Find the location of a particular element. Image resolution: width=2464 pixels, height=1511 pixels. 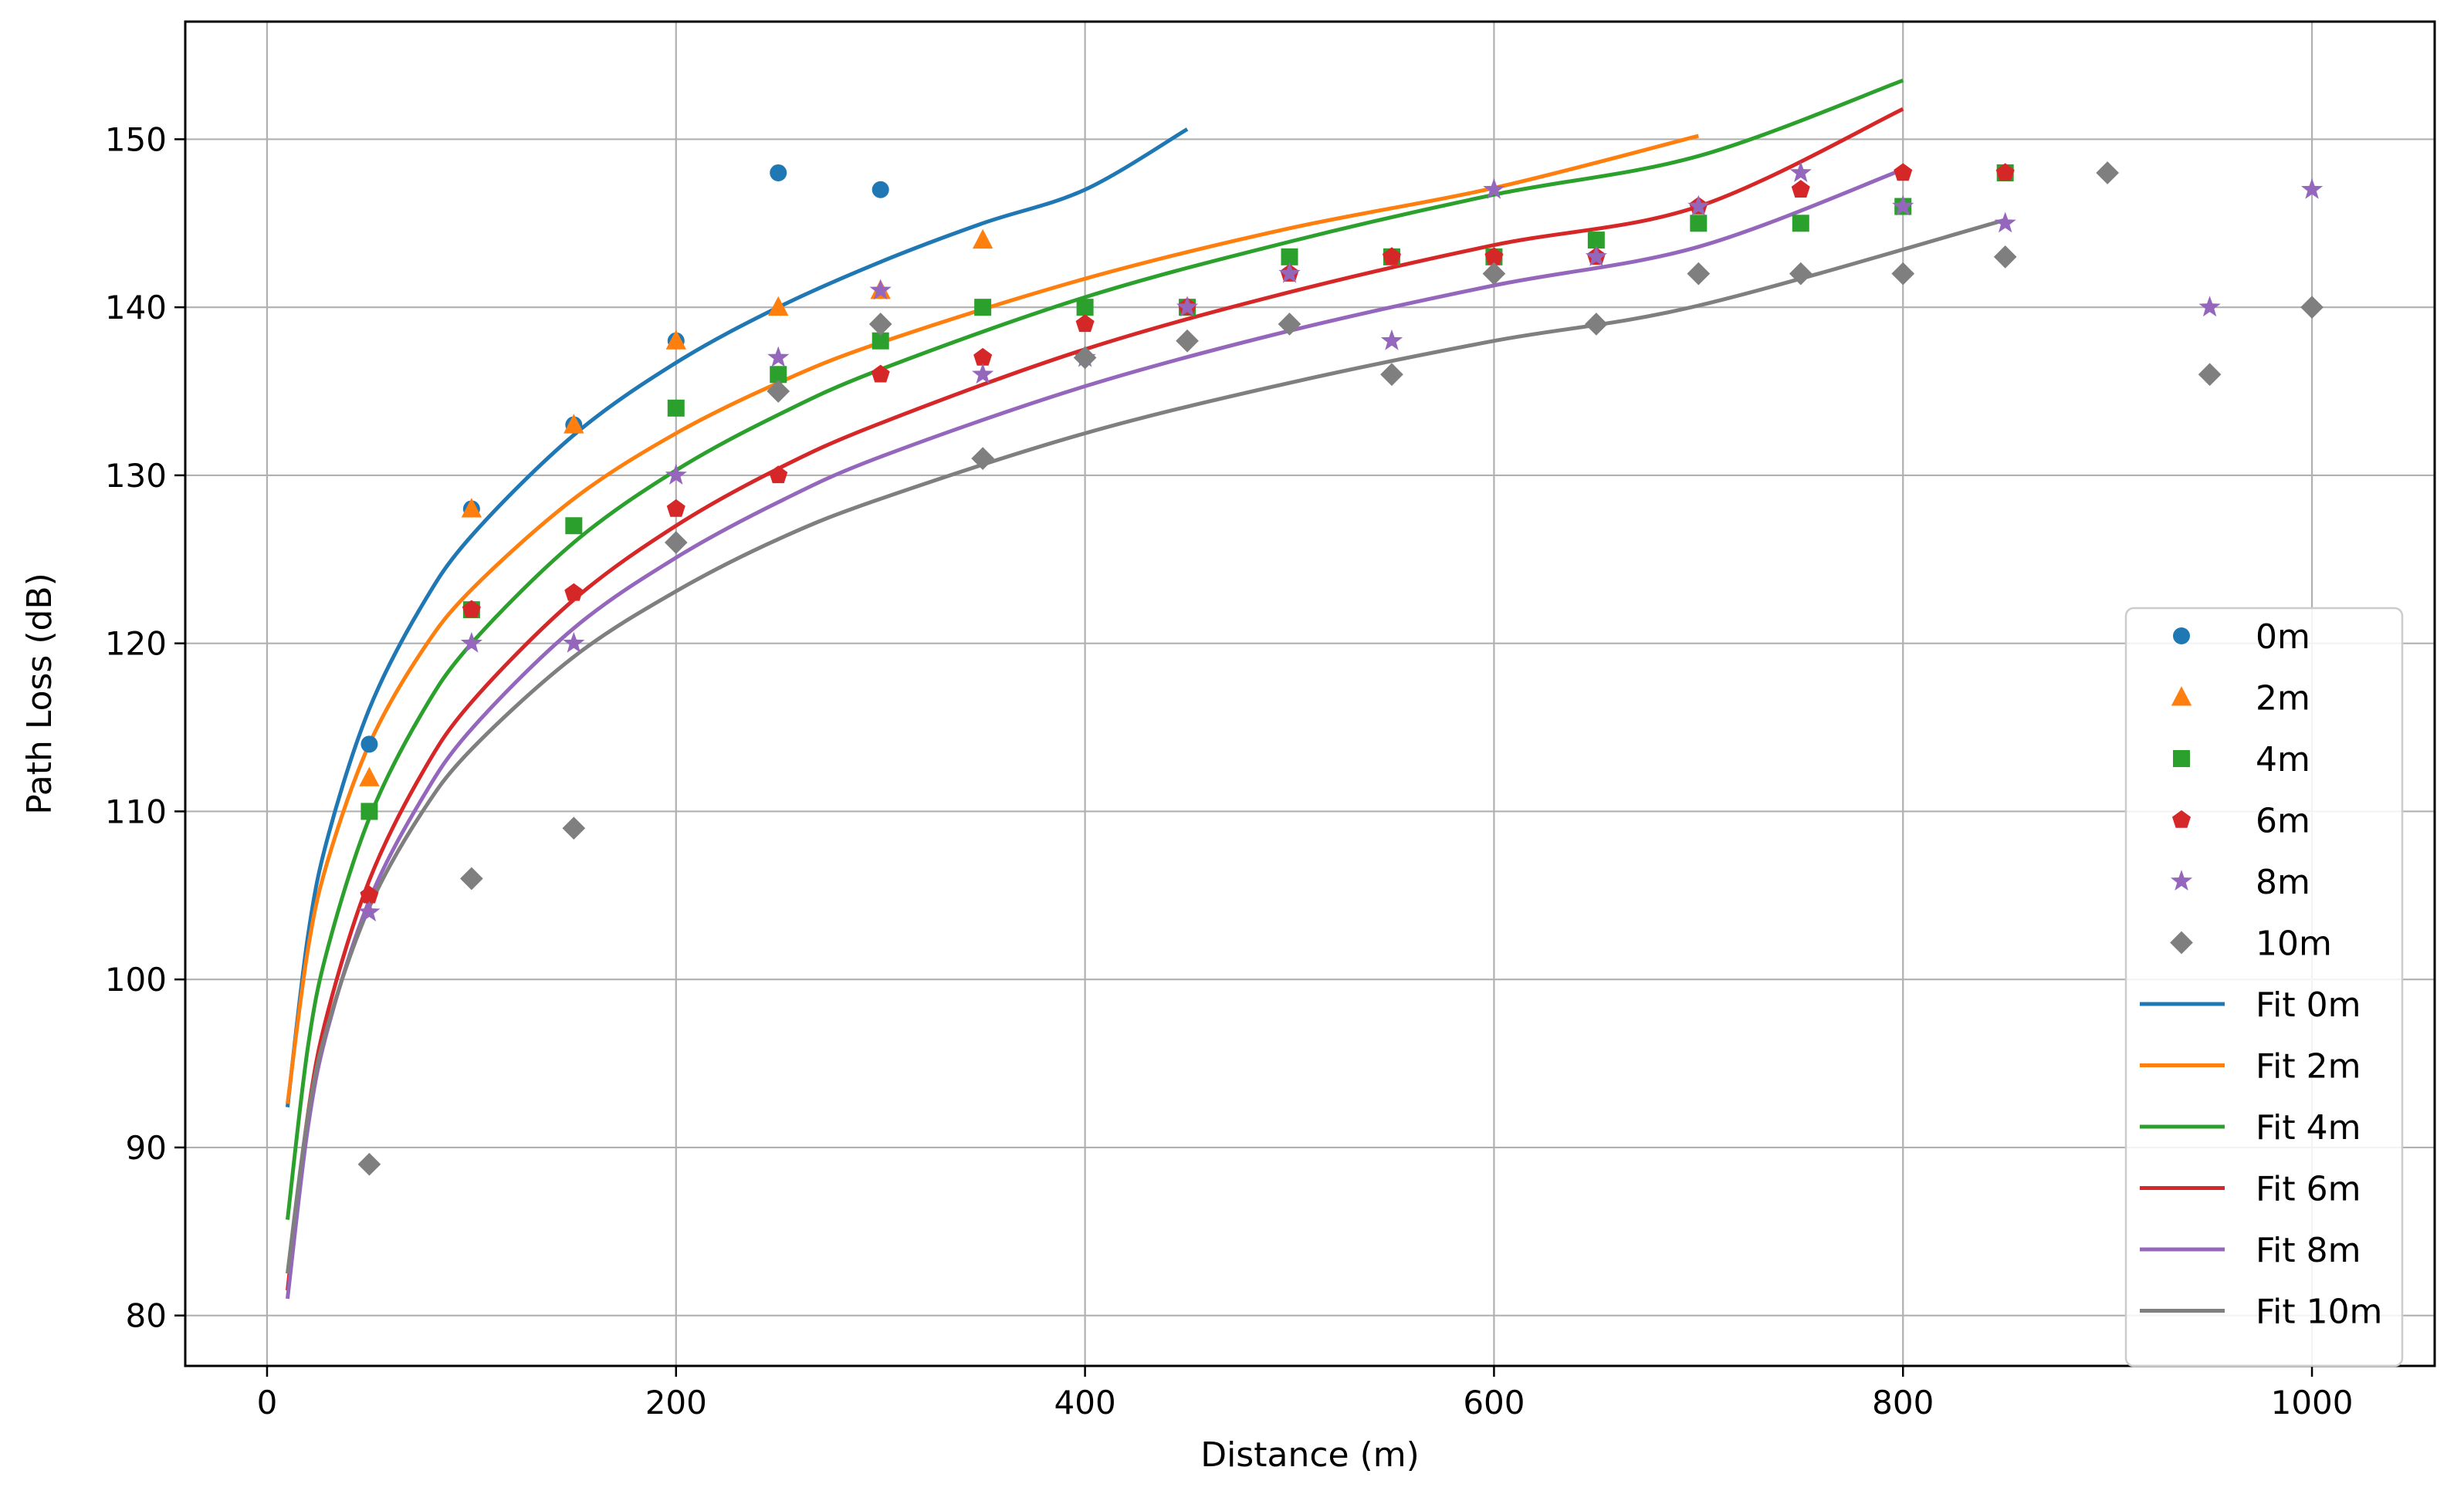

legend-box is located at coordinates (2264, 987).